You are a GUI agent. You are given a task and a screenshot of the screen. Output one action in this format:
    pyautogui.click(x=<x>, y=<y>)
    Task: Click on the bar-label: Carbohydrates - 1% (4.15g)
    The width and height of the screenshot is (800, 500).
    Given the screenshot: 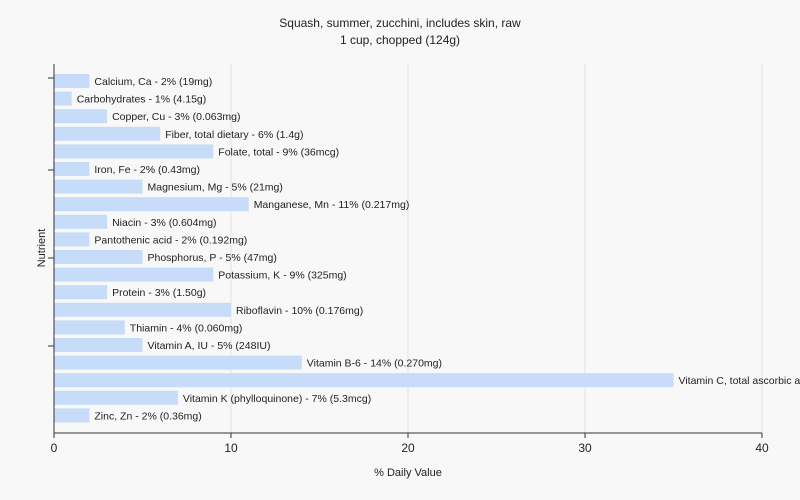 What is the action you would take?
    pyautogui.click(x=142, y=100)
    